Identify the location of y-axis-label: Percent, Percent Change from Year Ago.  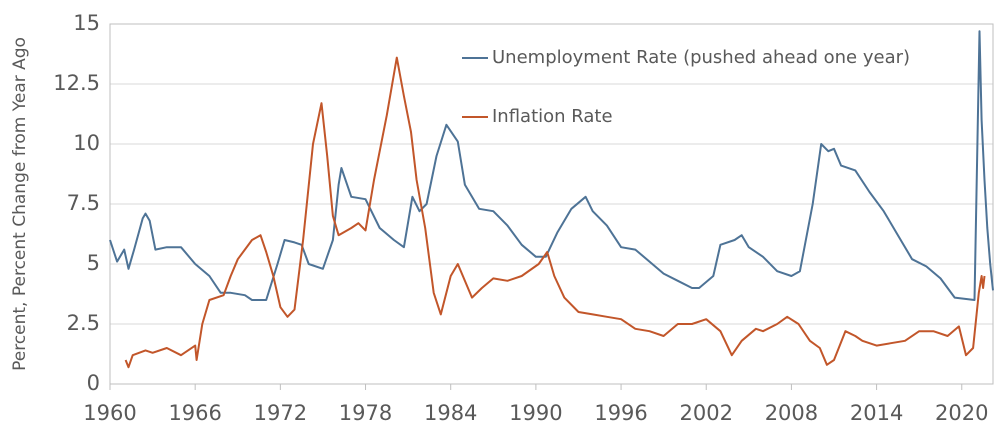
(20, 204).